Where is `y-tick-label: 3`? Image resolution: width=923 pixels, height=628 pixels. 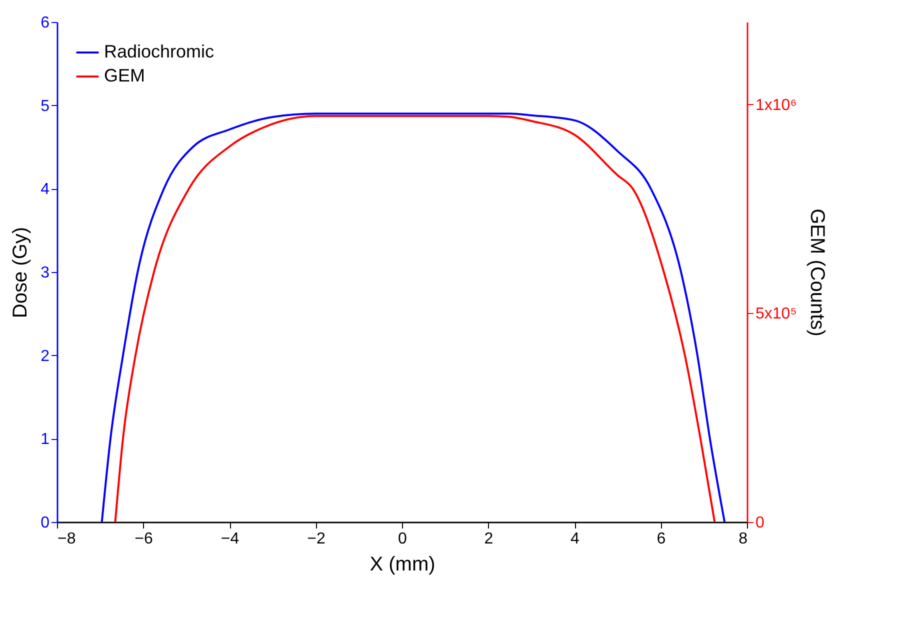 y-tick-label: 3 is located at coordinates (45, 273).